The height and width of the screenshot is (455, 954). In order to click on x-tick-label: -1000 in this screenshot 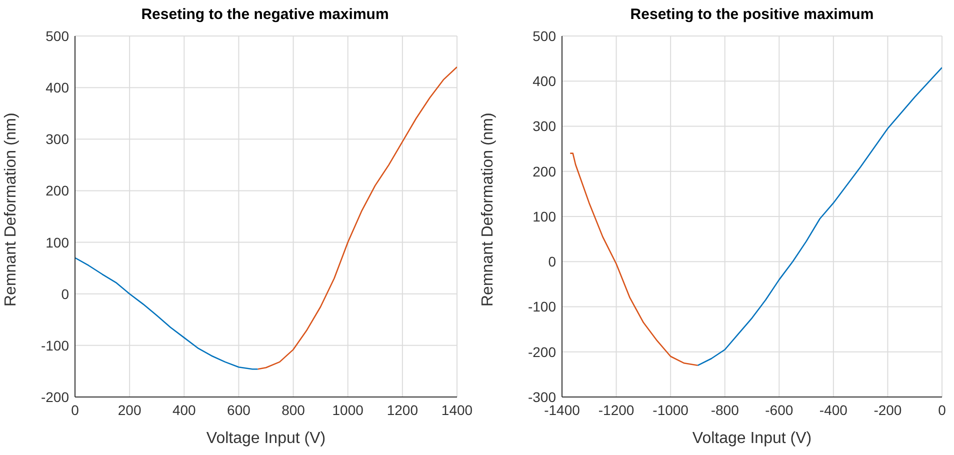, I will do `click(670, 410)`.